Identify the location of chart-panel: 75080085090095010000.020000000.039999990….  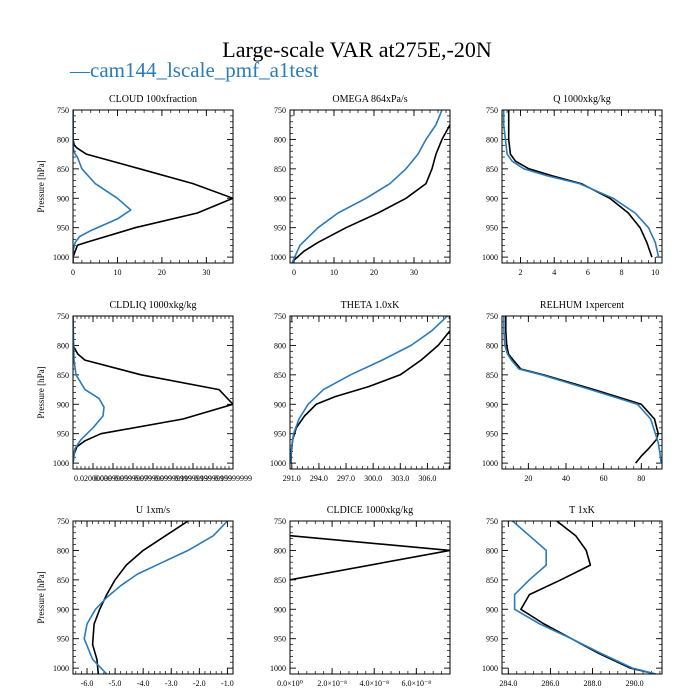
(144, 391).